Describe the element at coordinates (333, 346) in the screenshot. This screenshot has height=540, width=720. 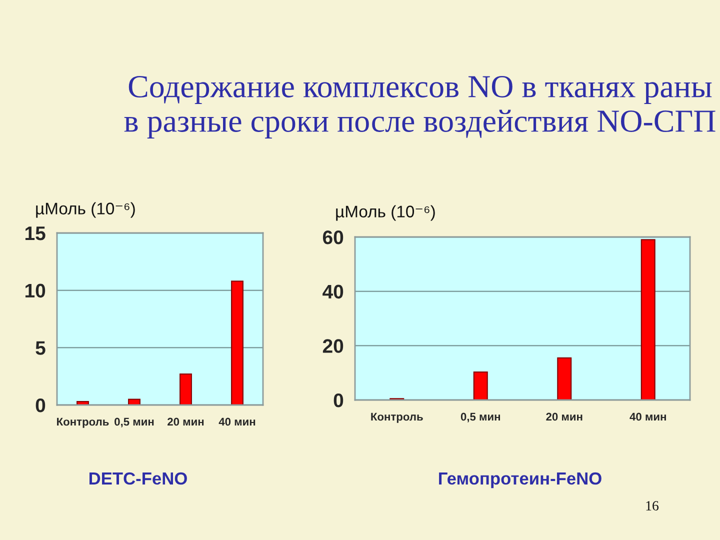
I see `y-tick-label: 20` at that location.